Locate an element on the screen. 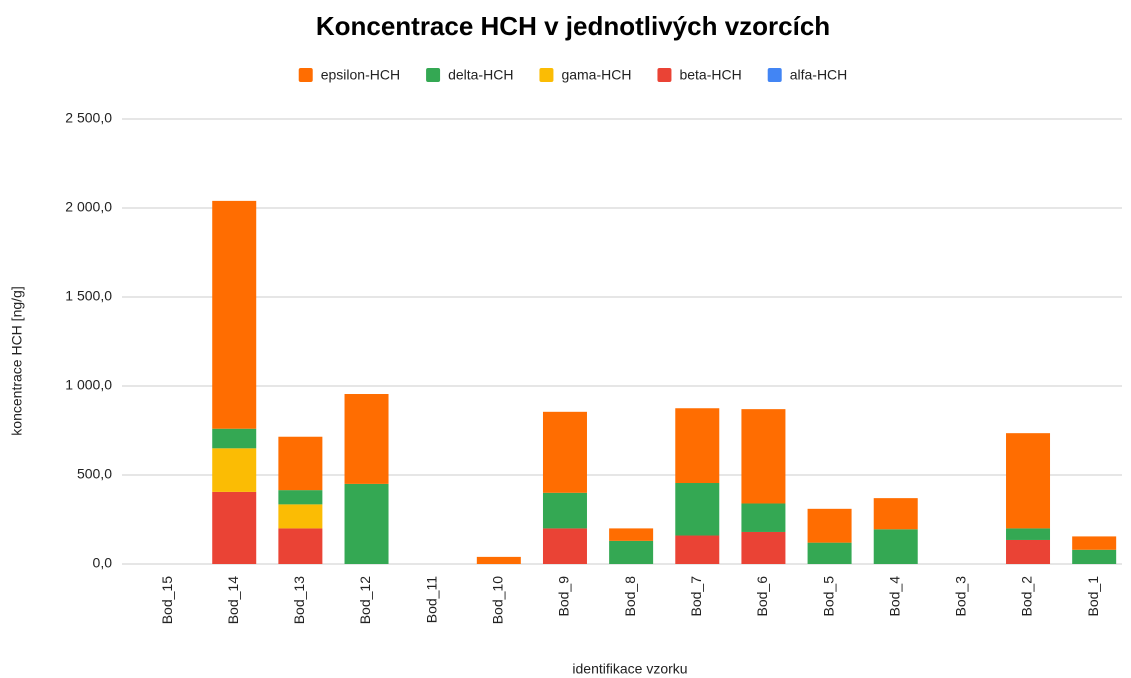 This screenshot has height=678, width=1131. x-tick-label: Bod_4 is located at coordinates (894, 596).